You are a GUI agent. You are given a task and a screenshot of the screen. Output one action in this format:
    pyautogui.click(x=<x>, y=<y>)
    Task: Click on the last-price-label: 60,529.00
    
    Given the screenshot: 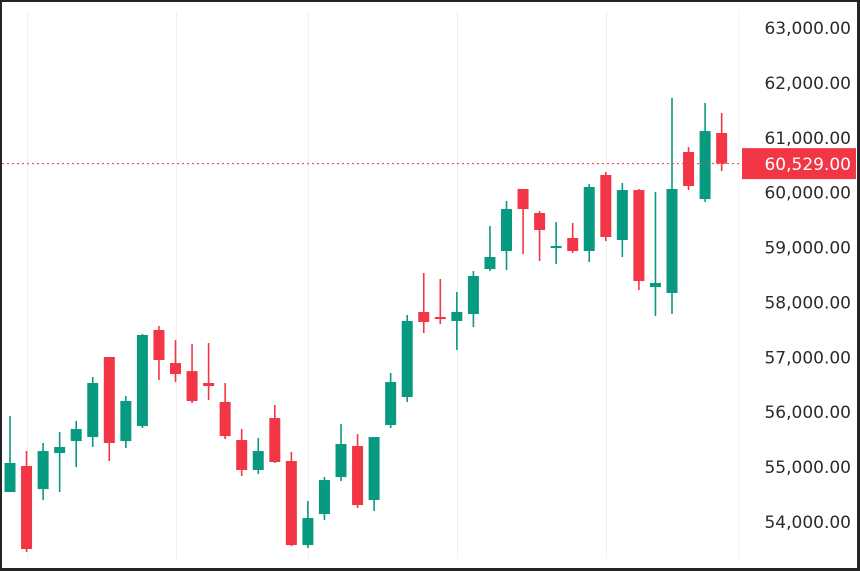 What is the action you would take?
    pyautogui.click(x=807, y=165)
    